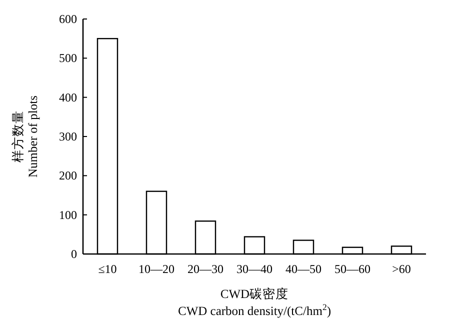 Image resolution: width=455 pixels, height=329 pixels. I want to click on y-tick-label: 200, so click(68, 175).